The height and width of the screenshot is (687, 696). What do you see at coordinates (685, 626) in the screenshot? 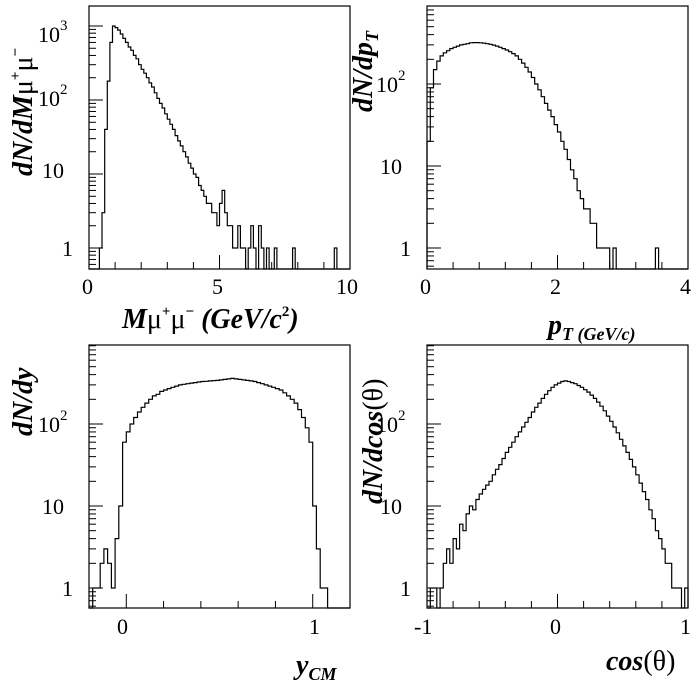
I see `tick-label-x-br-2: 1` at bounding box center [685, 626].